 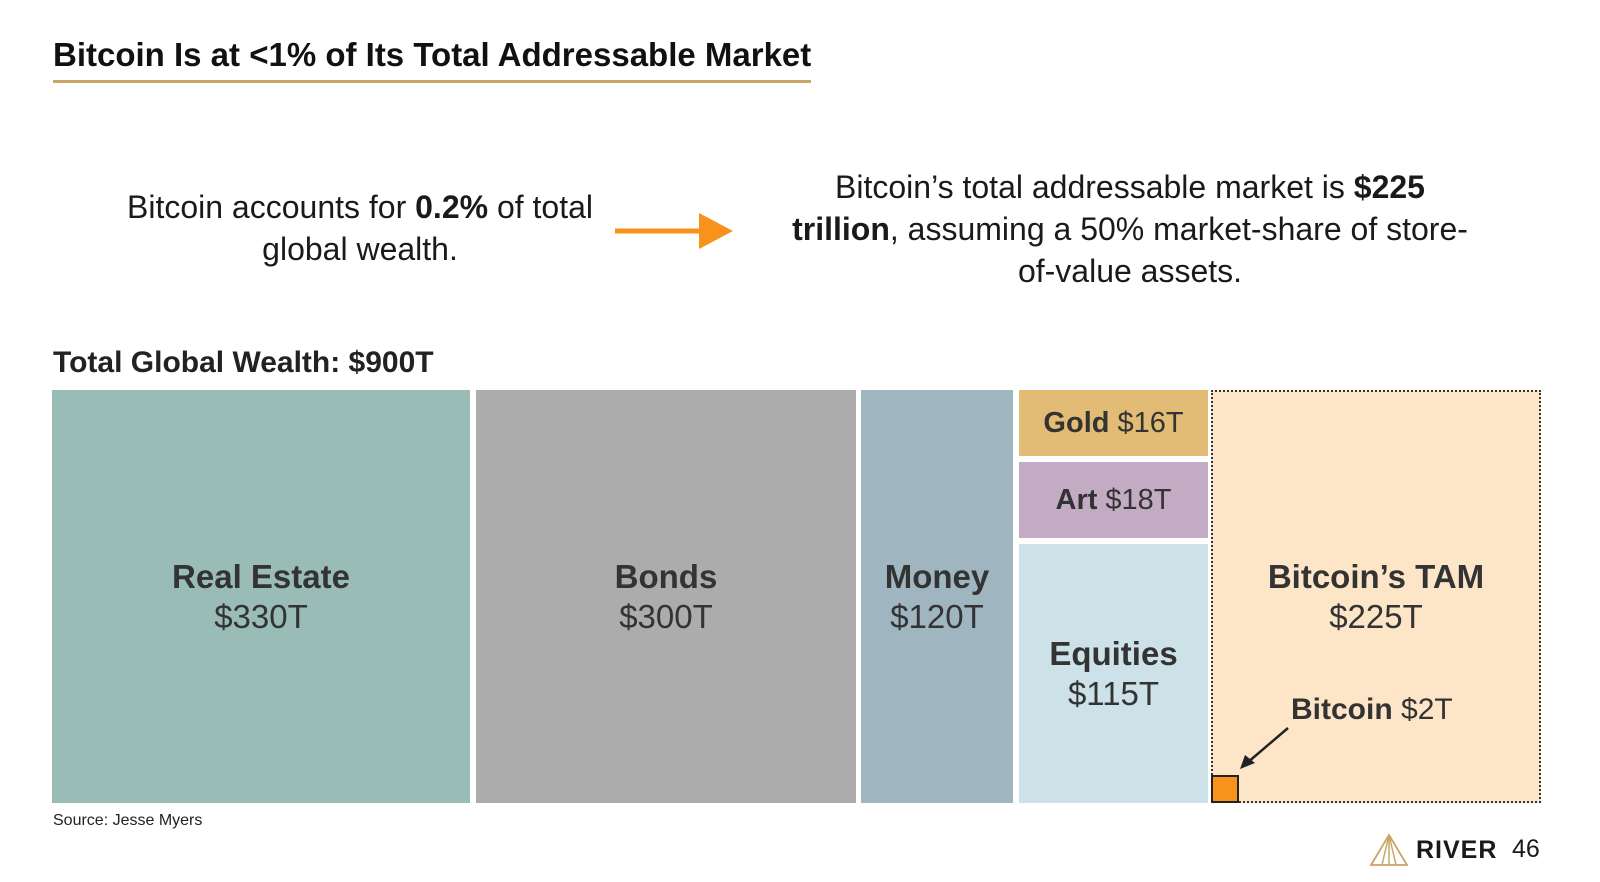 I want to click on bitcoin-name: Bitcoin, so click(x=1342, y=709).